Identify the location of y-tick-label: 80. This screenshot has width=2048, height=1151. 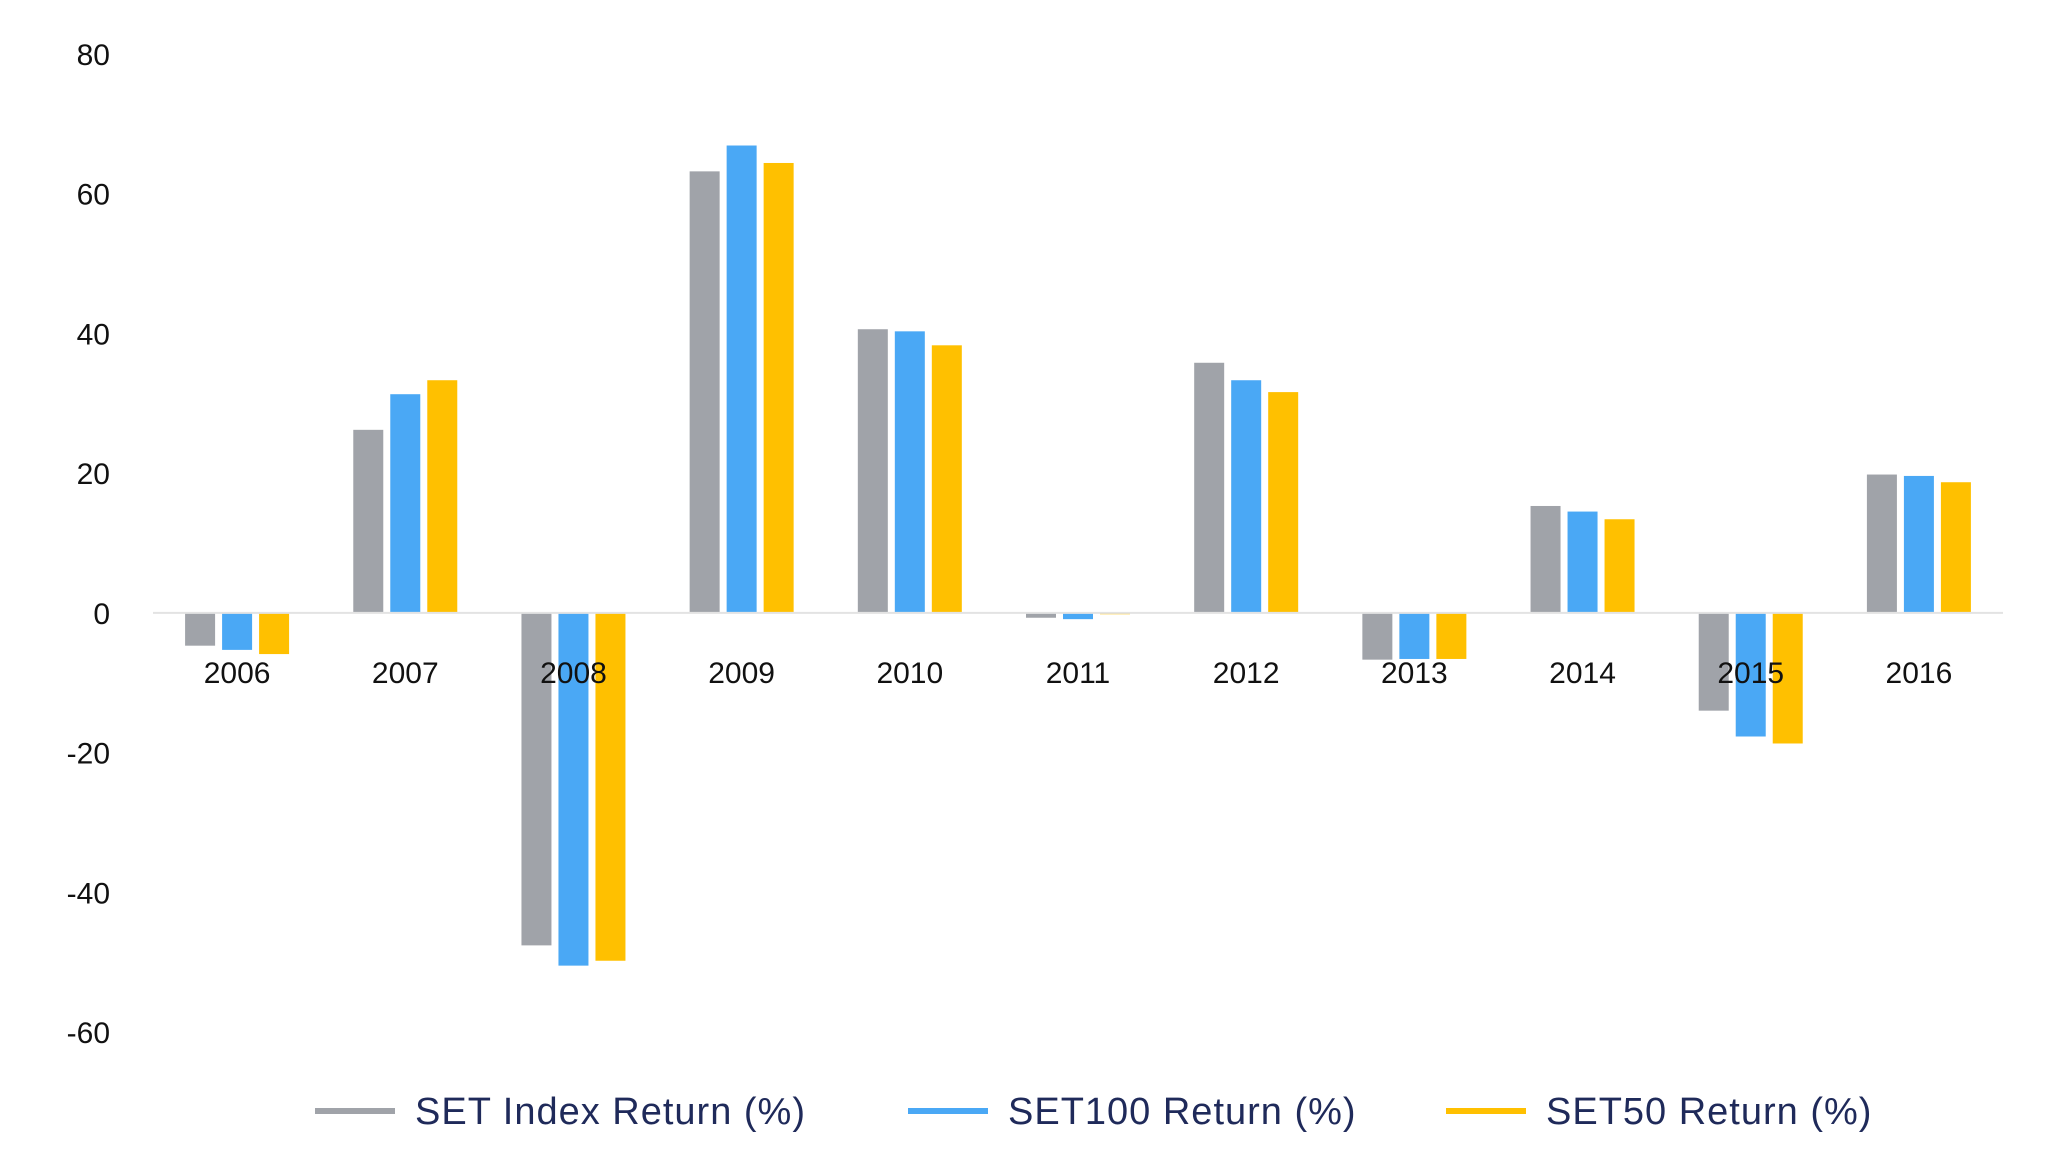
(93, 55).